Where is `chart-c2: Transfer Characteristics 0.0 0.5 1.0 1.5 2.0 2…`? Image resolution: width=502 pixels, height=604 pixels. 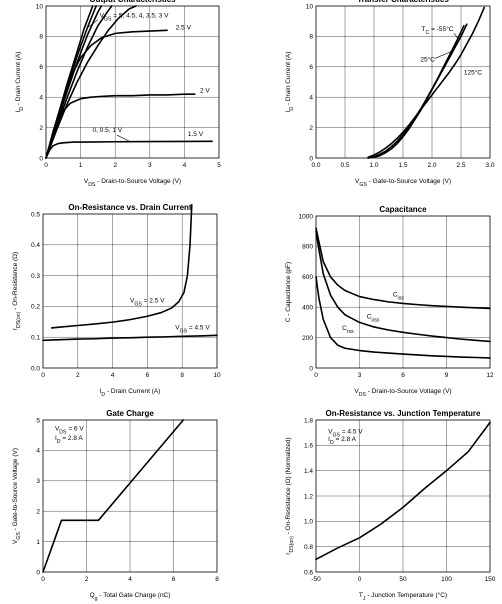
chart-c2: Transfer Characteristics 0.0 0.5 1.0 1.5 2.0 2… is located at coordinates (390, 94).